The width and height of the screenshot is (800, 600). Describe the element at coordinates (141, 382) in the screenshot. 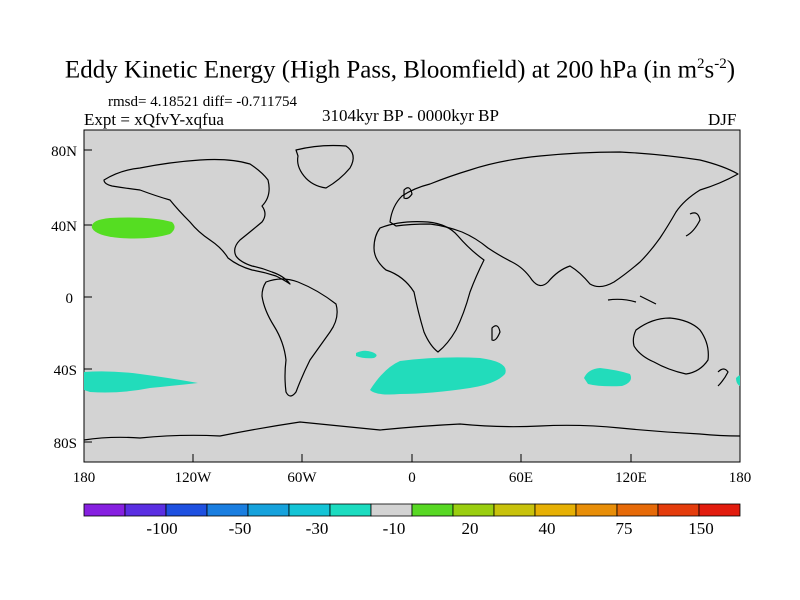

I see `anomaly-south-pacific` at that location.